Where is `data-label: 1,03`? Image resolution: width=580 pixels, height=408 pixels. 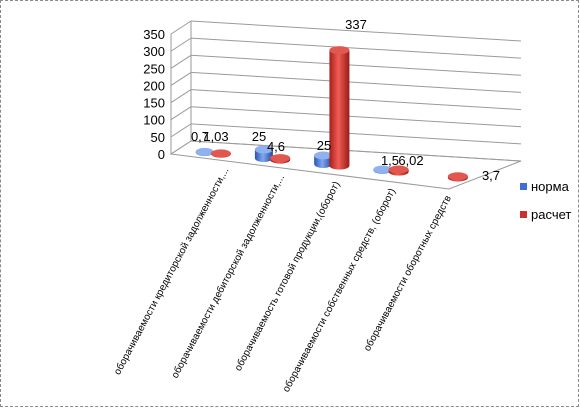 data-label: 1,03 is located at coordinates (215, 136).